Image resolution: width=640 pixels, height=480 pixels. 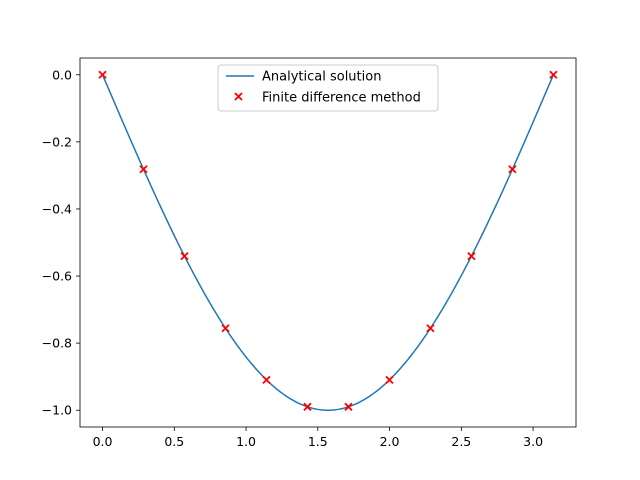 I want to click on x-tick-label: 0.5, so click(x=174, y=441).